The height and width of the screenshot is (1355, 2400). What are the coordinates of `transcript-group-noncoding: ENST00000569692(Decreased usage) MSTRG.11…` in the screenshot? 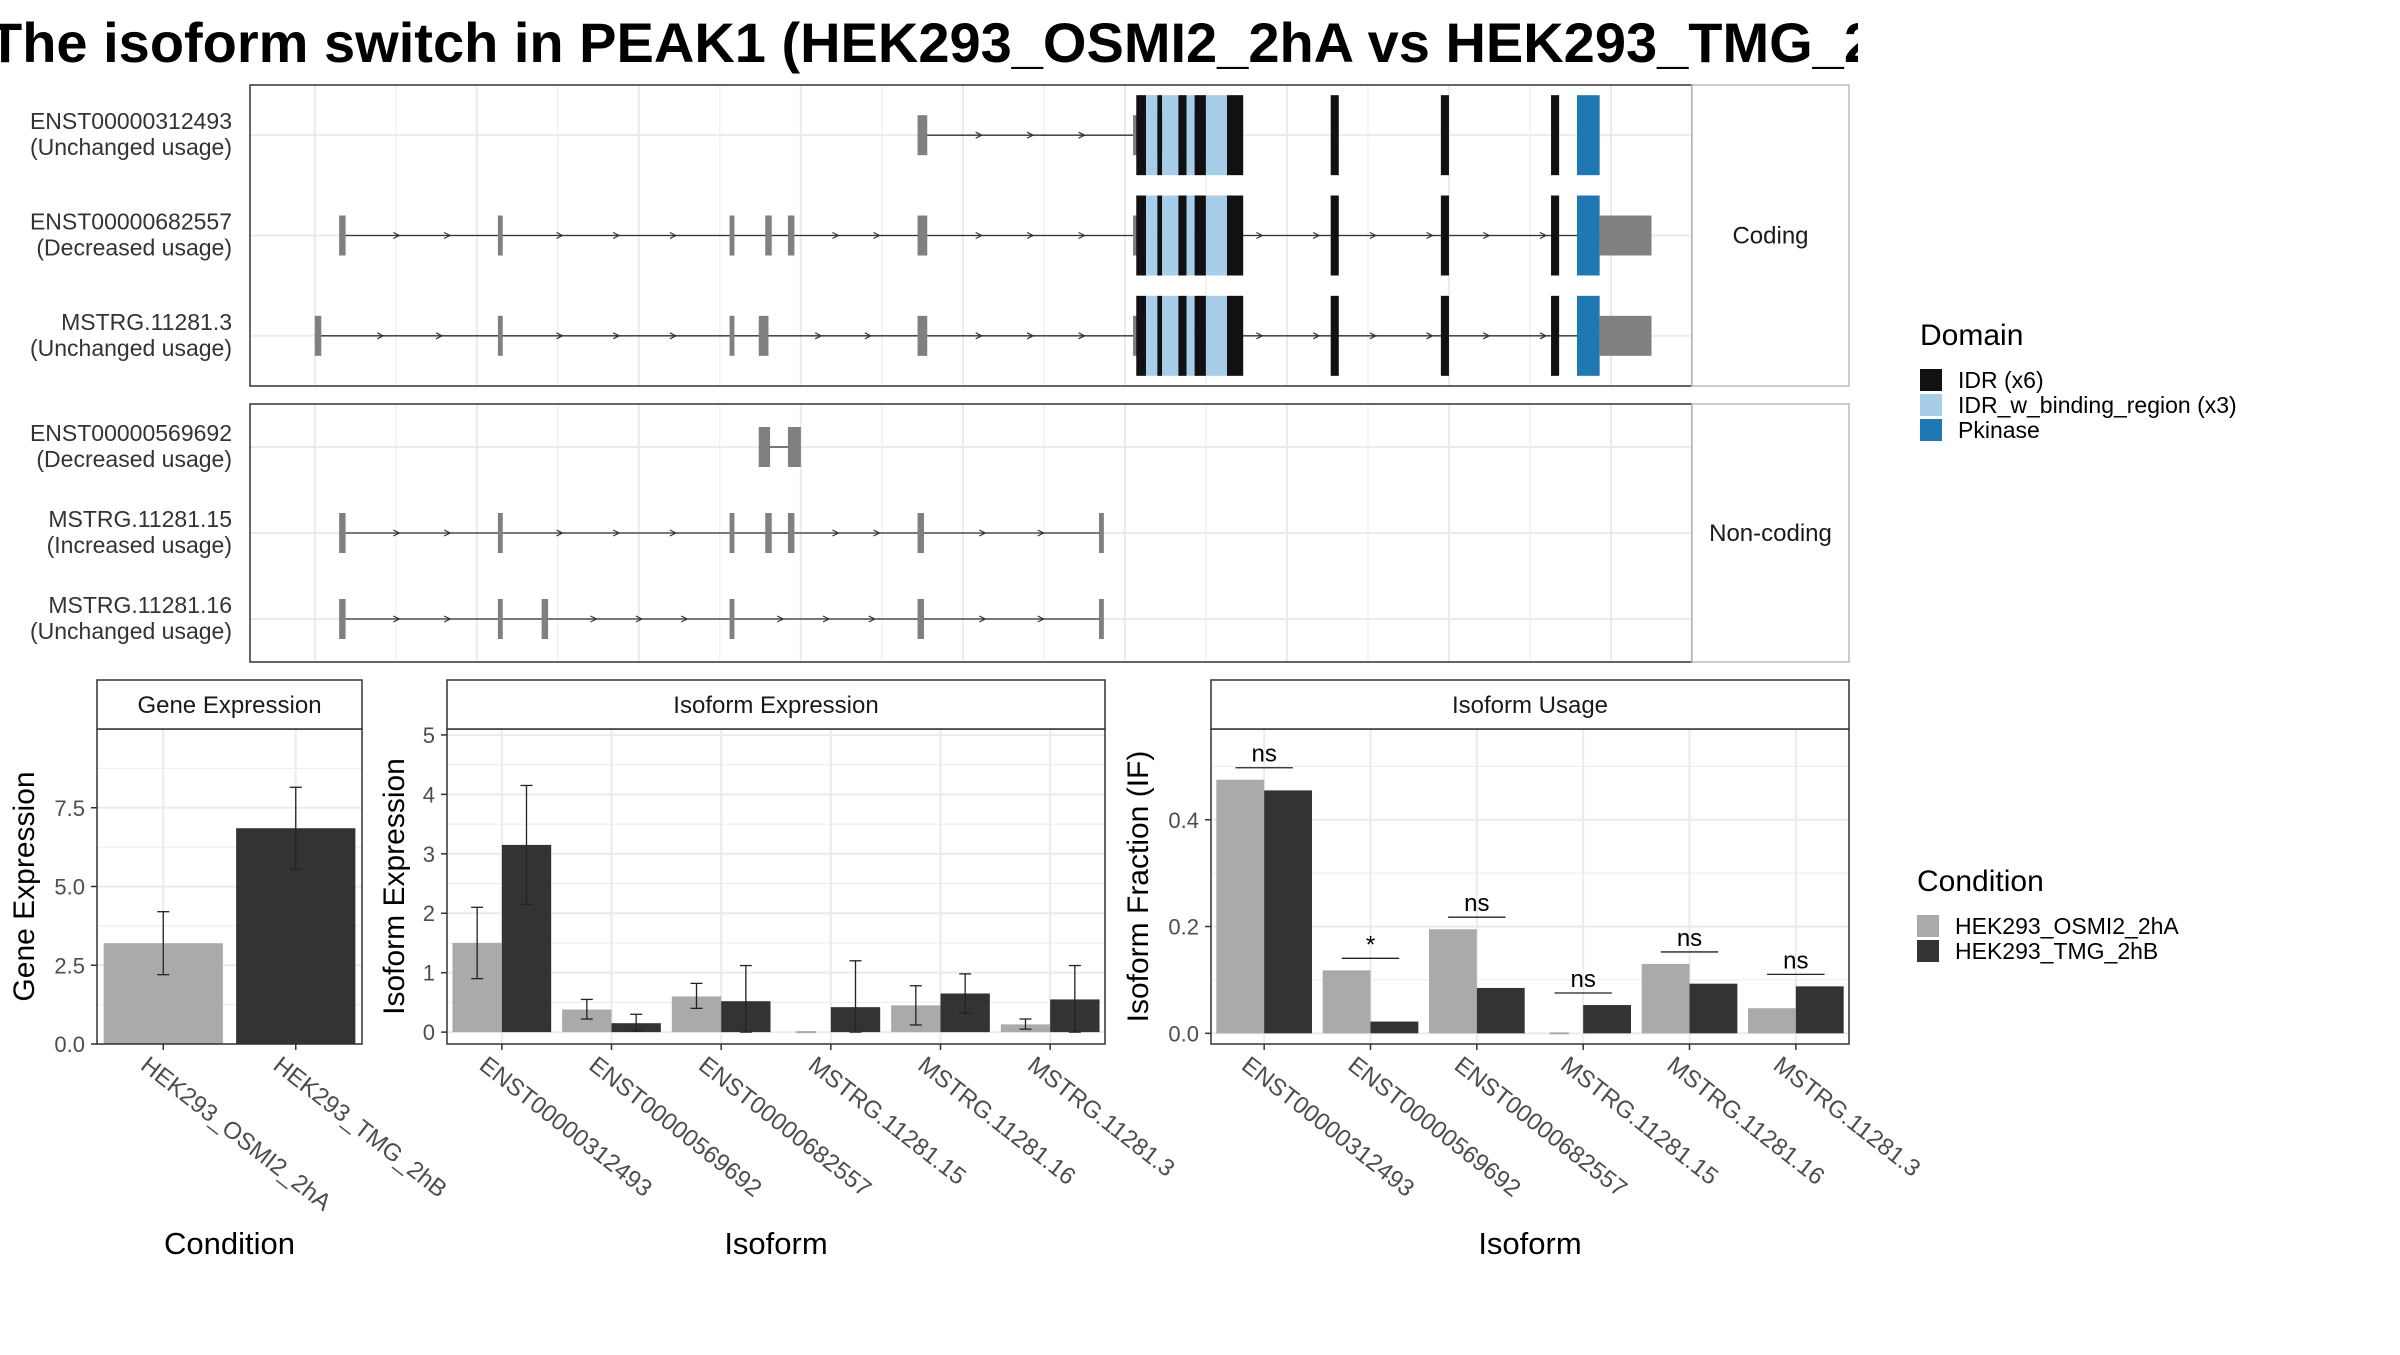 It's located at (940, 533).